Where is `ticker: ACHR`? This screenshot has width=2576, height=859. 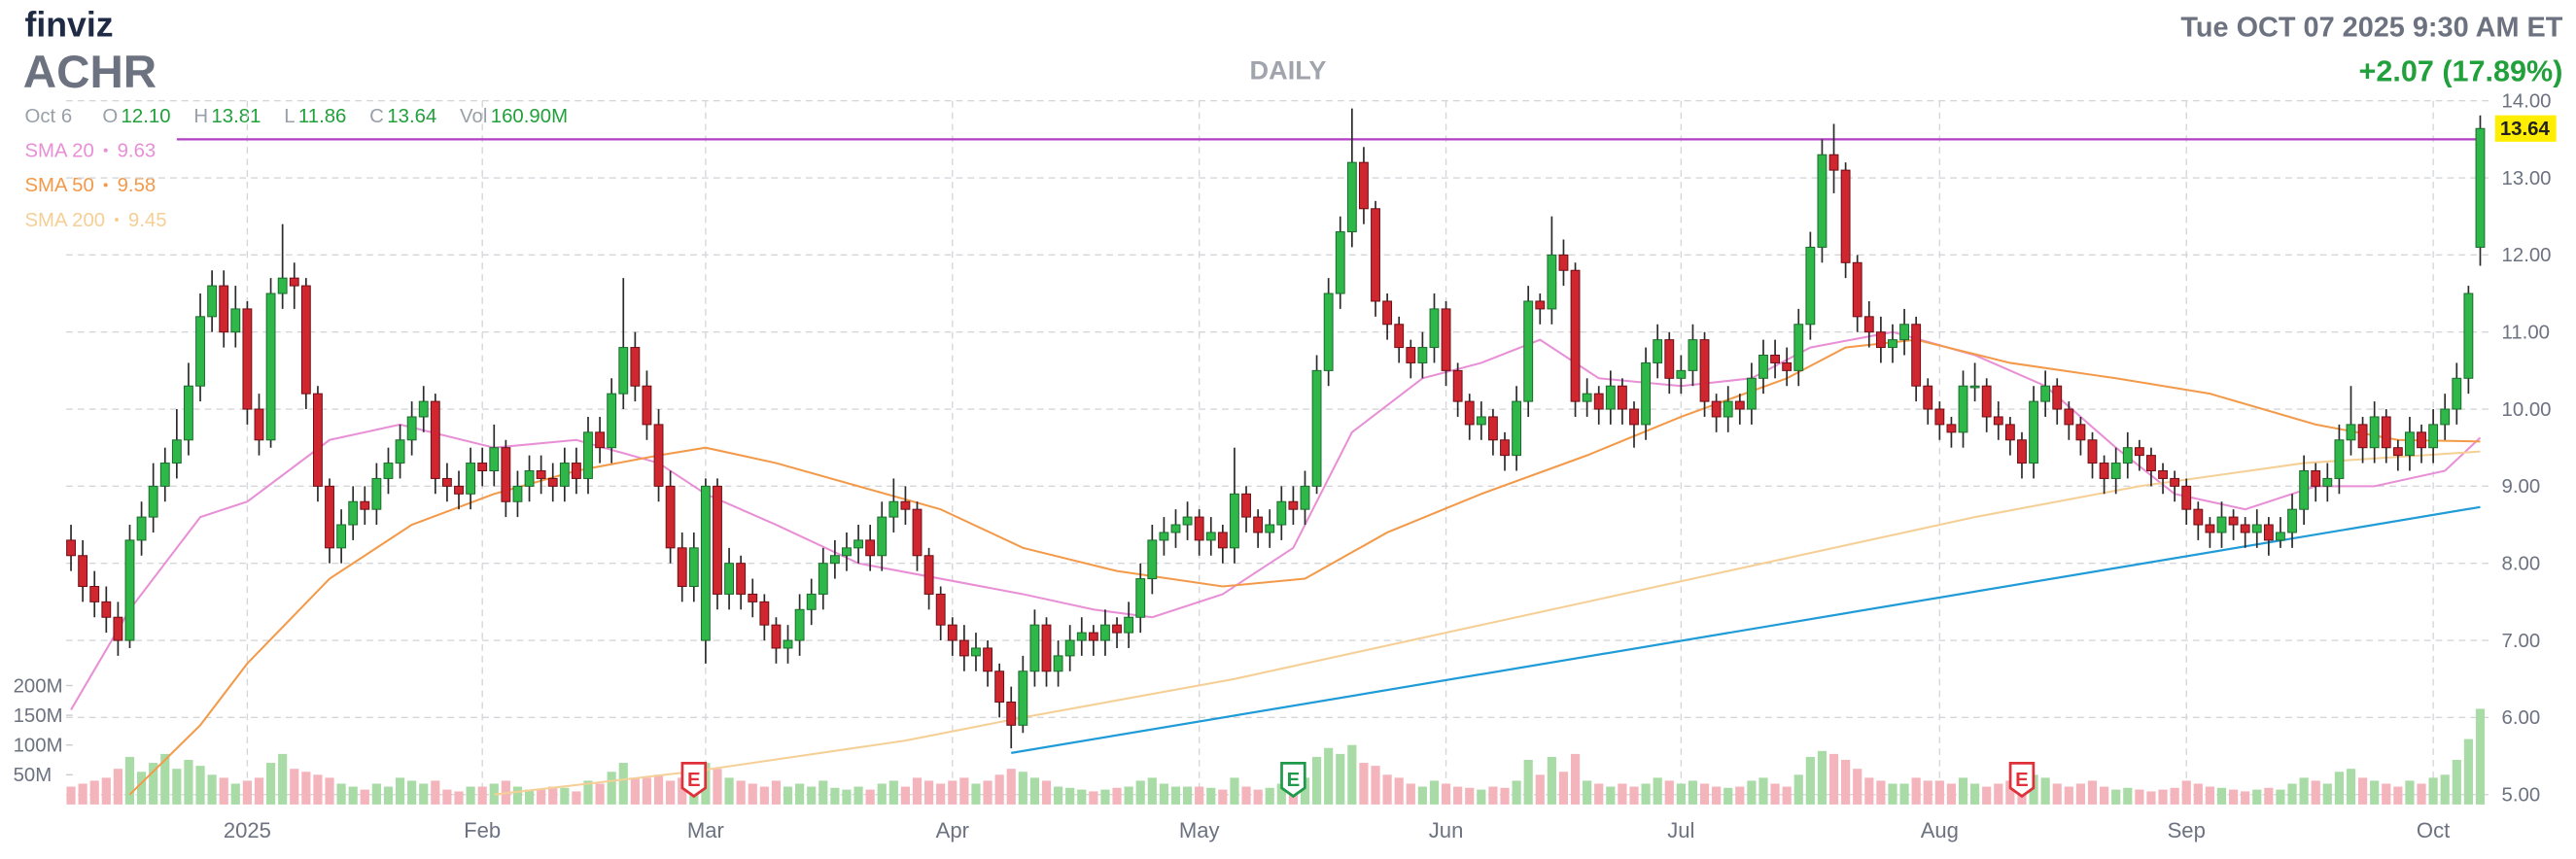
ticker: ACHR is located at coordinates (90, 73).